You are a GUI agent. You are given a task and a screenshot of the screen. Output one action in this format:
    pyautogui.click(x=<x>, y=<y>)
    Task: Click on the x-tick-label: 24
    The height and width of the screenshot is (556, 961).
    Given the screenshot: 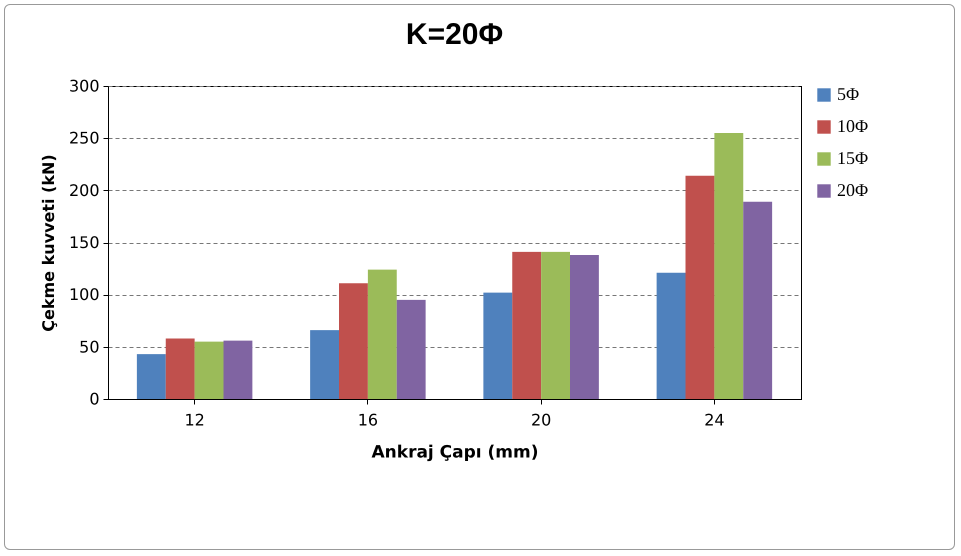 What is the action you would take?
    pyautogui.click(x=714, y=420)
    